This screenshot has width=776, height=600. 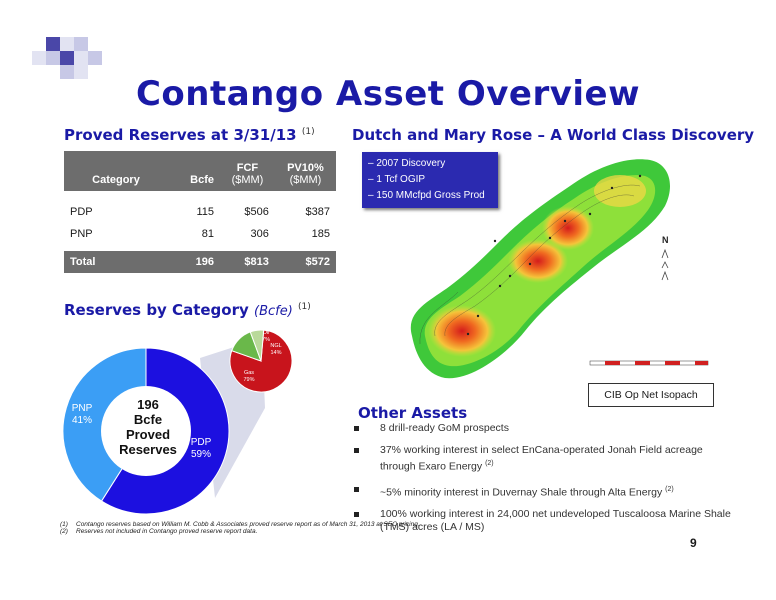 I want to click on isopach-hotspot-north, so click(x=568, y=228).